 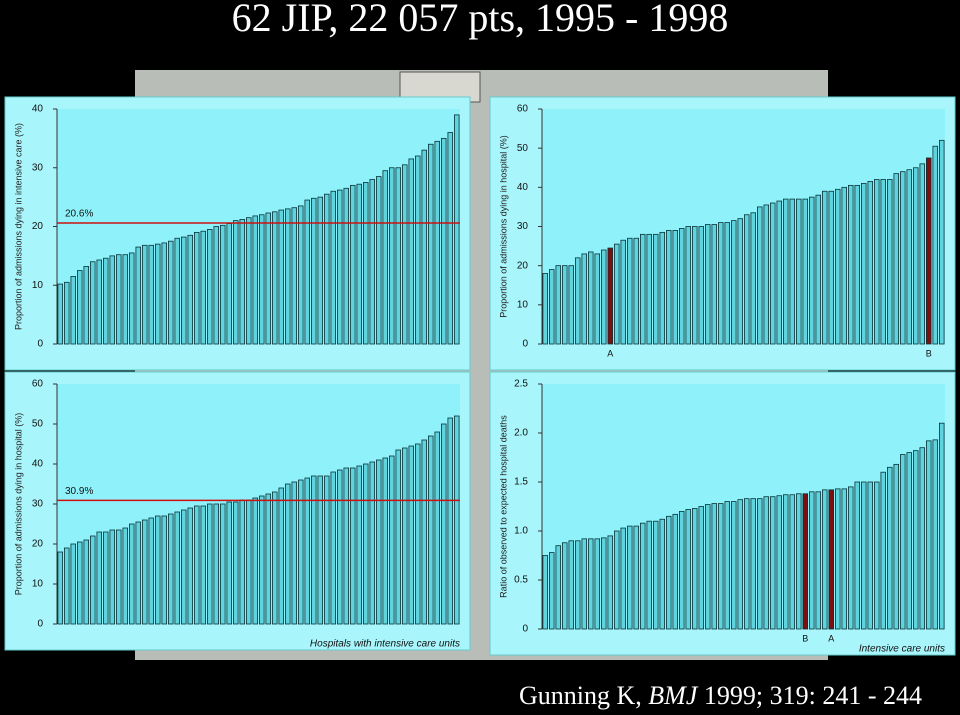 What do you see at coordinates (523, 187) in the screenshot?
I see `y-tick-label: 40` at bounding box center [523, 187].